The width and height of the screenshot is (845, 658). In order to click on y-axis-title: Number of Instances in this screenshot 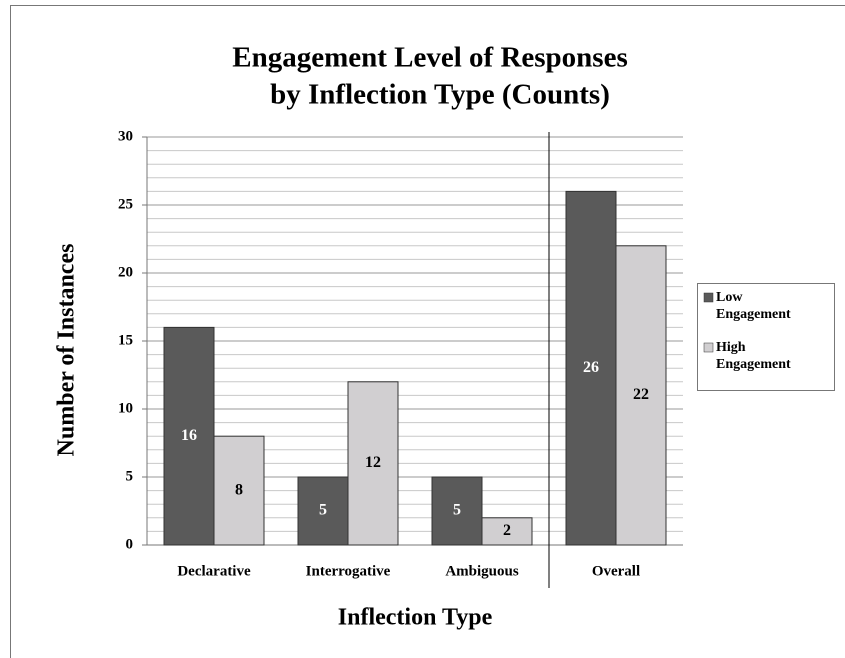, I will do `click(67, 350)`.